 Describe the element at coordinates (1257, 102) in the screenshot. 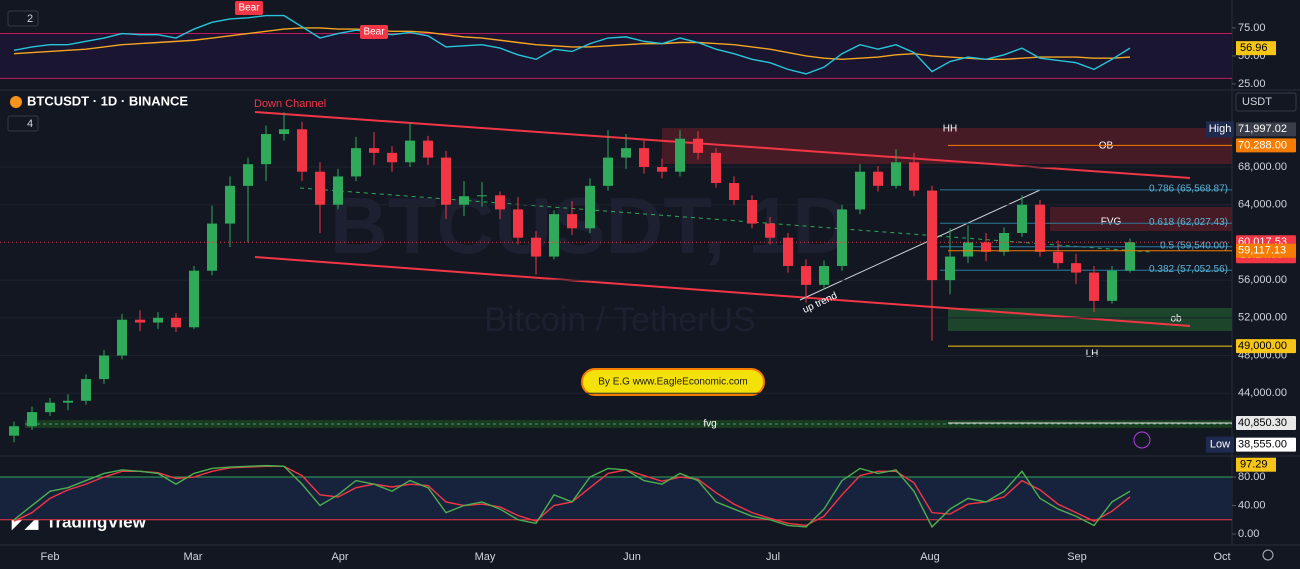

I see `currency: USDT` at that location.